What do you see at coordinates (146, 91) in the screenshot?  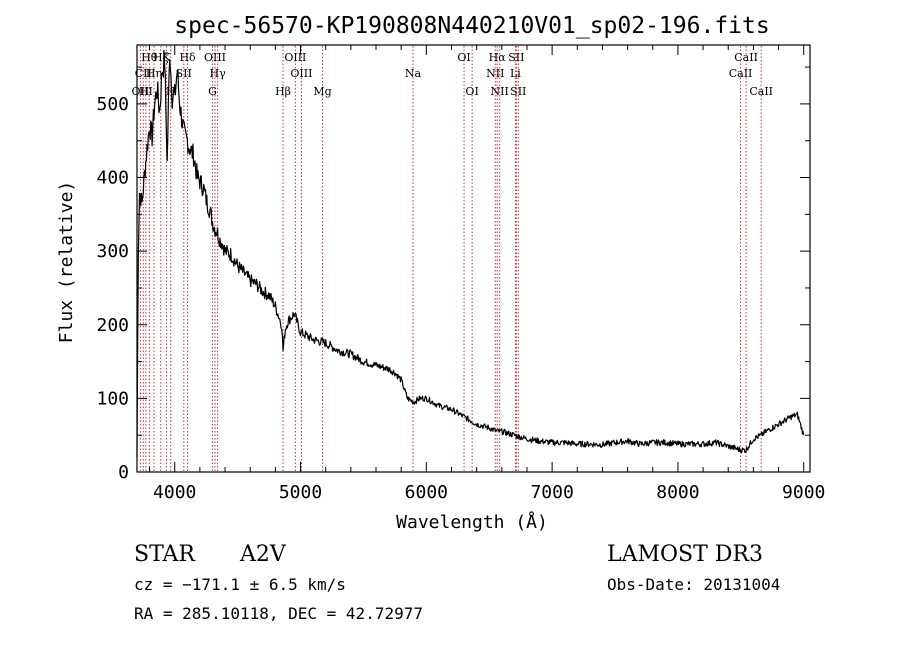 I see `line-label-2: HI` at bounding box center [146, 91].